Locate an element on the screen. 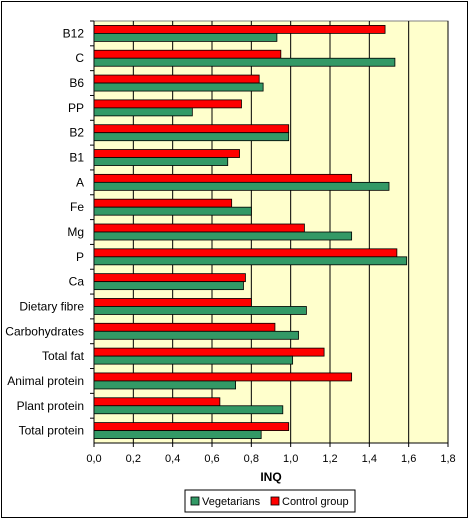 Image resolution: width=471 pixels, height=521 pixels. category-label: Carbohydrates is located at coordinates (44, 331).